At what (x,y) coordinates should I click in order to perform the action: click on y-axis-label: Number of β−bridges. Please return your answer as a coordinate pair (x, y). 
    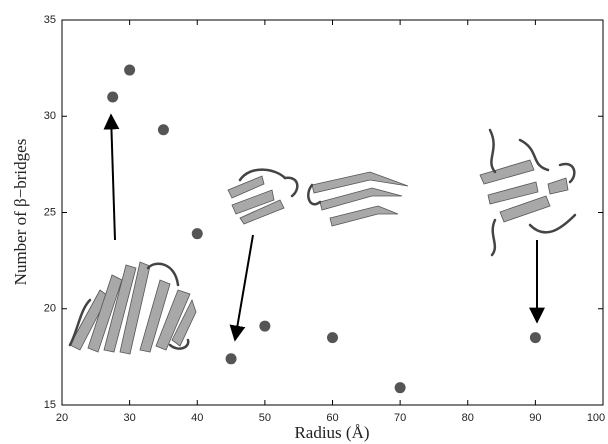
    Looking at the image, I should click on (20, 212).